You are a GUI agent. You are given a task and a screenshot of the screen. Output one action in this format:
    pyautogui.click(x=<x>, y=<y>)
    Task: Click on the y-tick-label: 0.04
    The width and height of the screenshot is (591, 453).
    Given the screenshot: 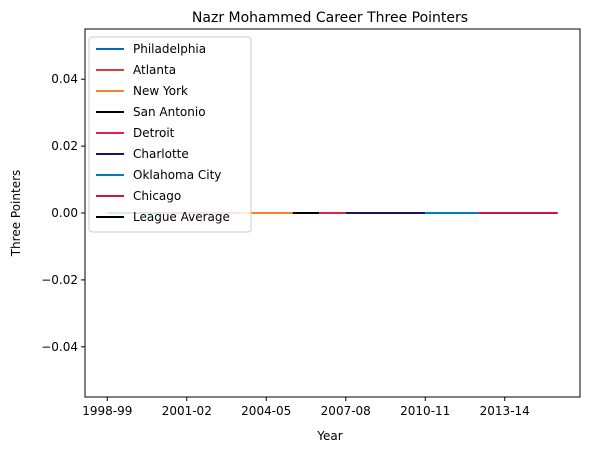 What is the action you would take?
    pyautogui.click(x=64, y=79)
    